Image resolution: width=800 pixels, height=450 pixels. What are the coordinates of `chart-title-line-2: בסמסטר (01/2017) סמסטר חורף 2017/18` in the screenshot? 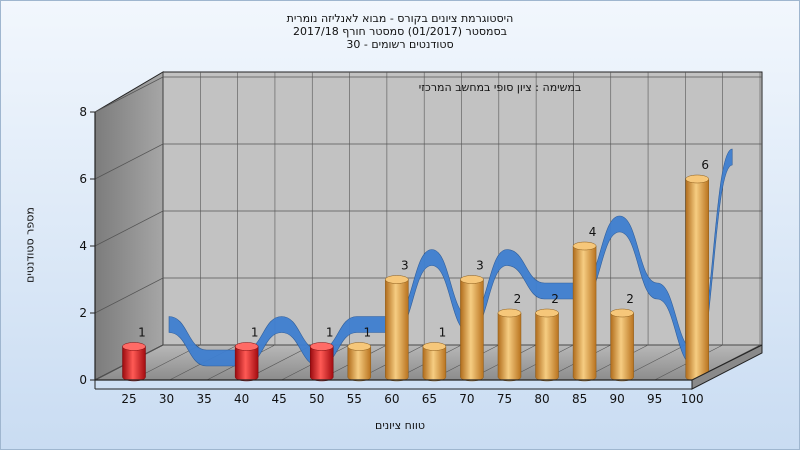 It's located at (400, 31).